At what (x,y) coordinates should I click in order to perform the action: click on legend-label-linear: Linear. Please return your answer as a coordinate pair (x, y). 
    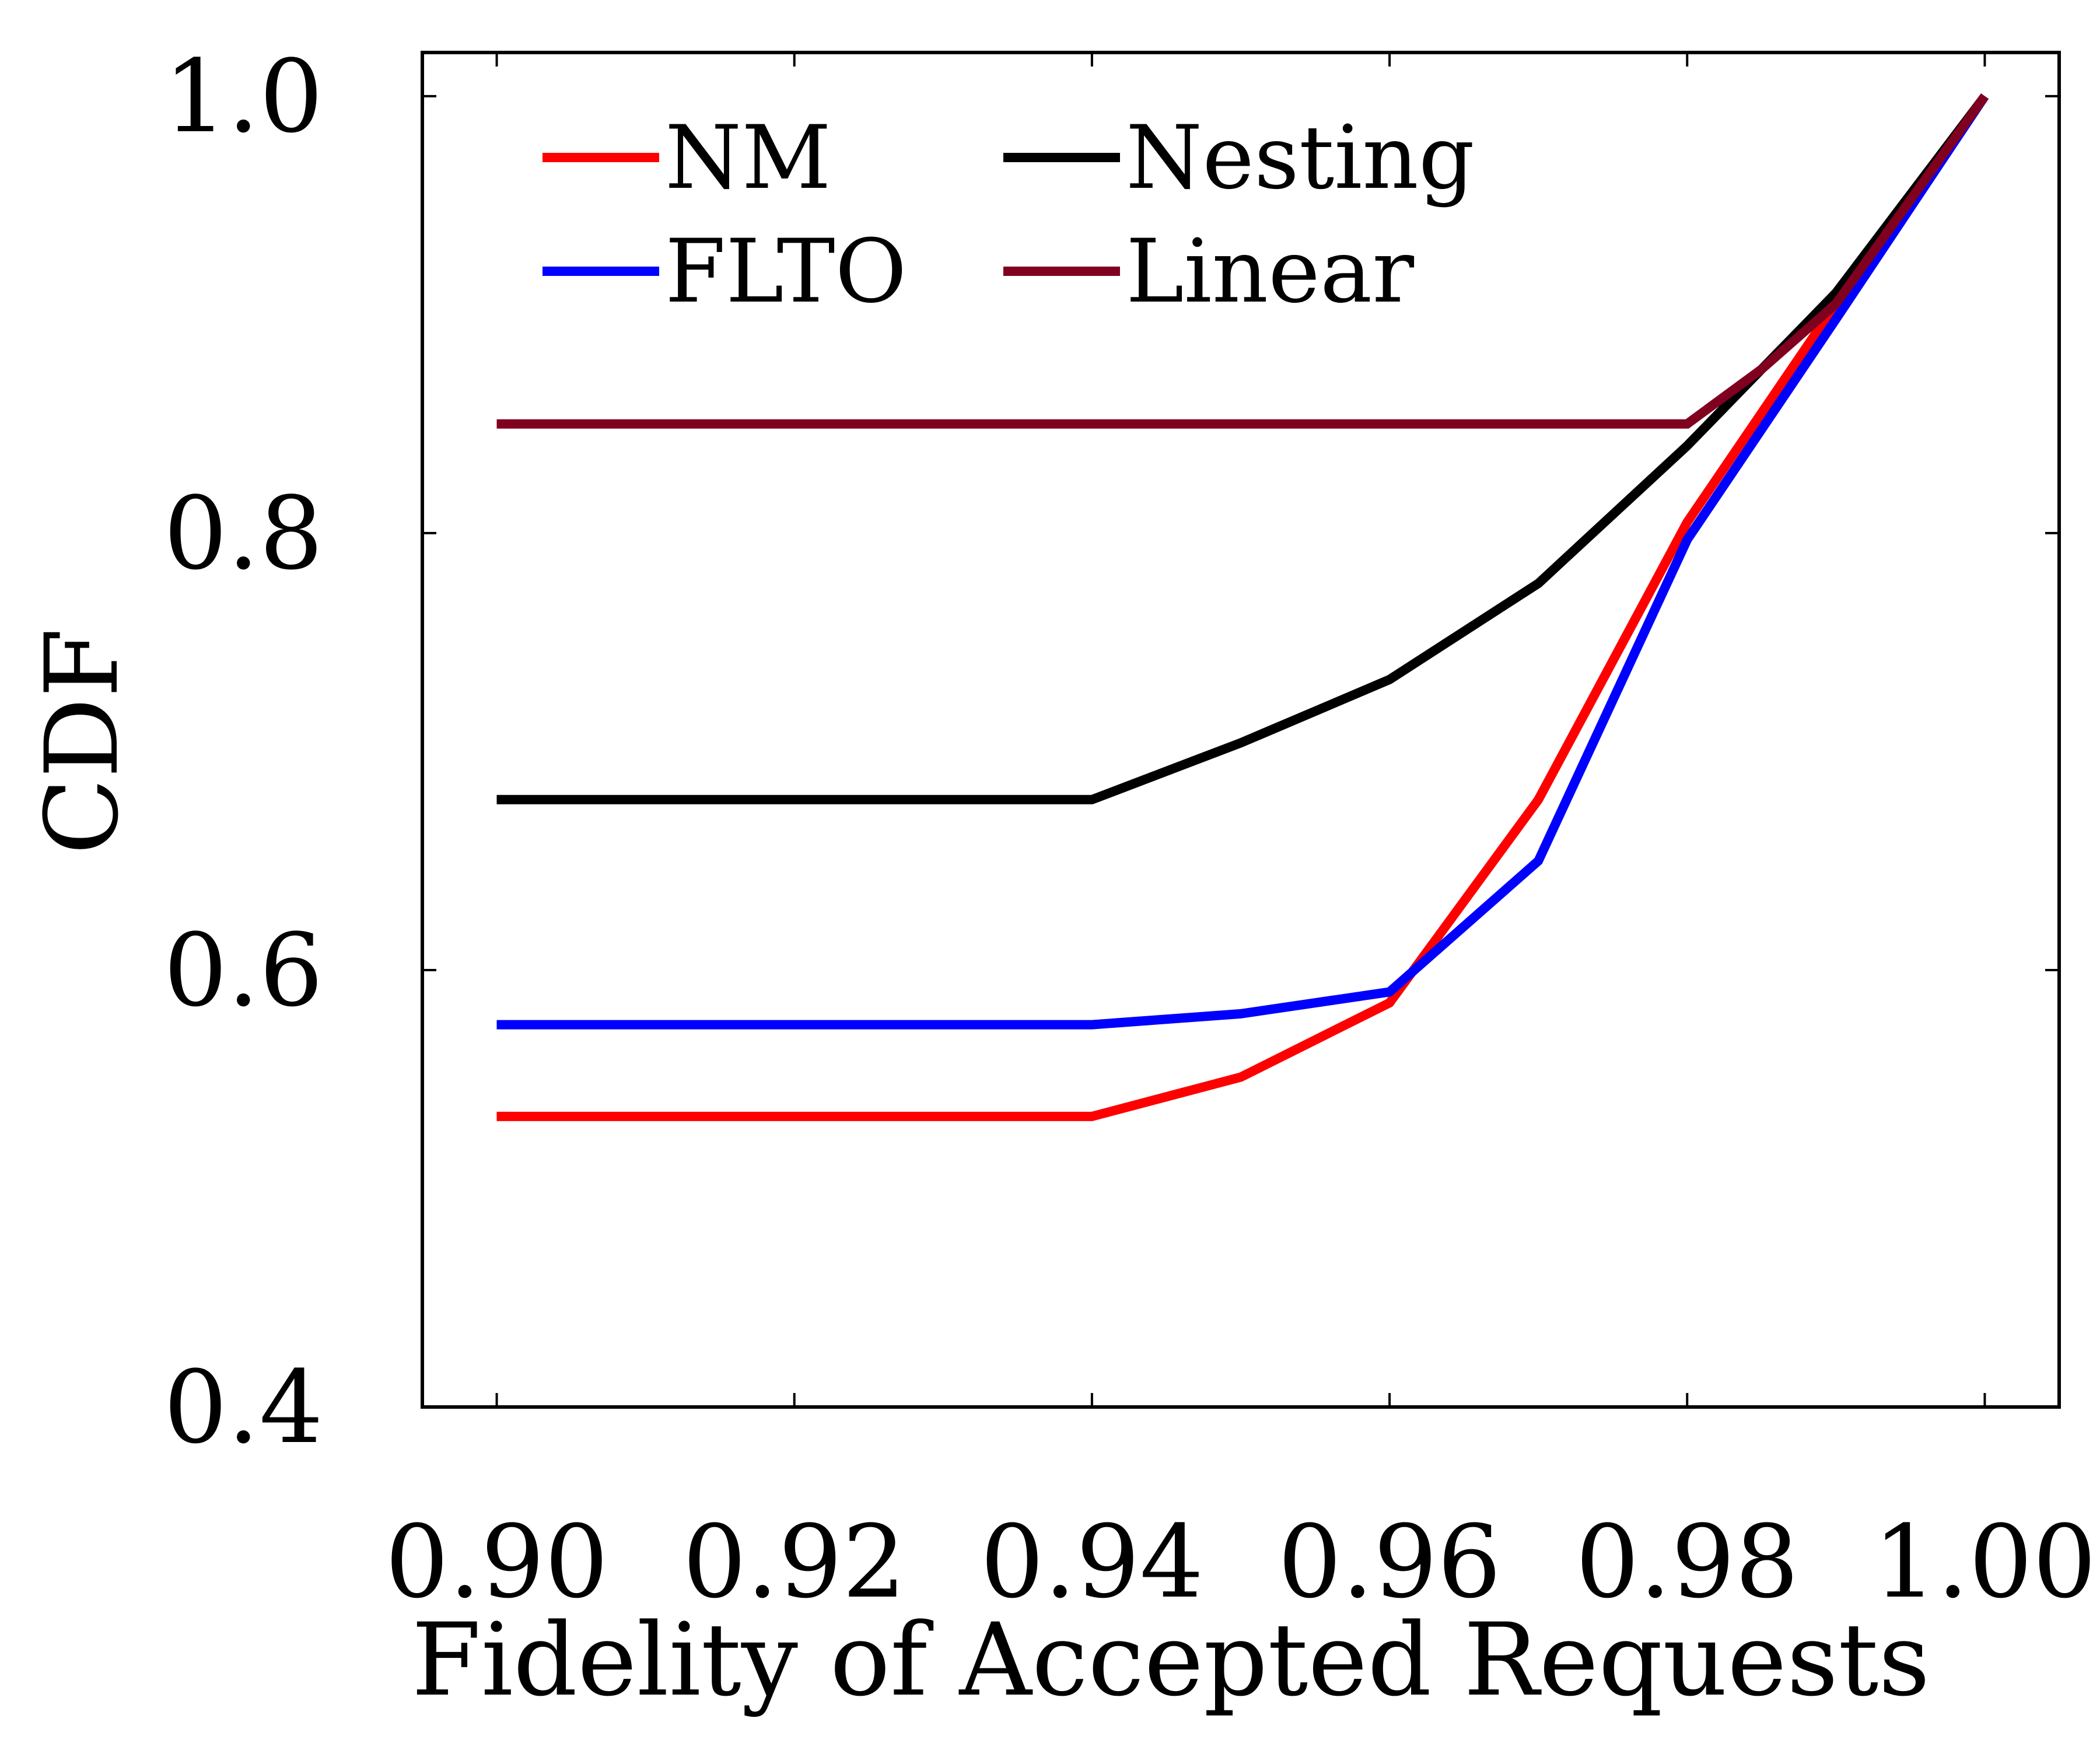
    Looking at the image, I should click on (1270, 272).